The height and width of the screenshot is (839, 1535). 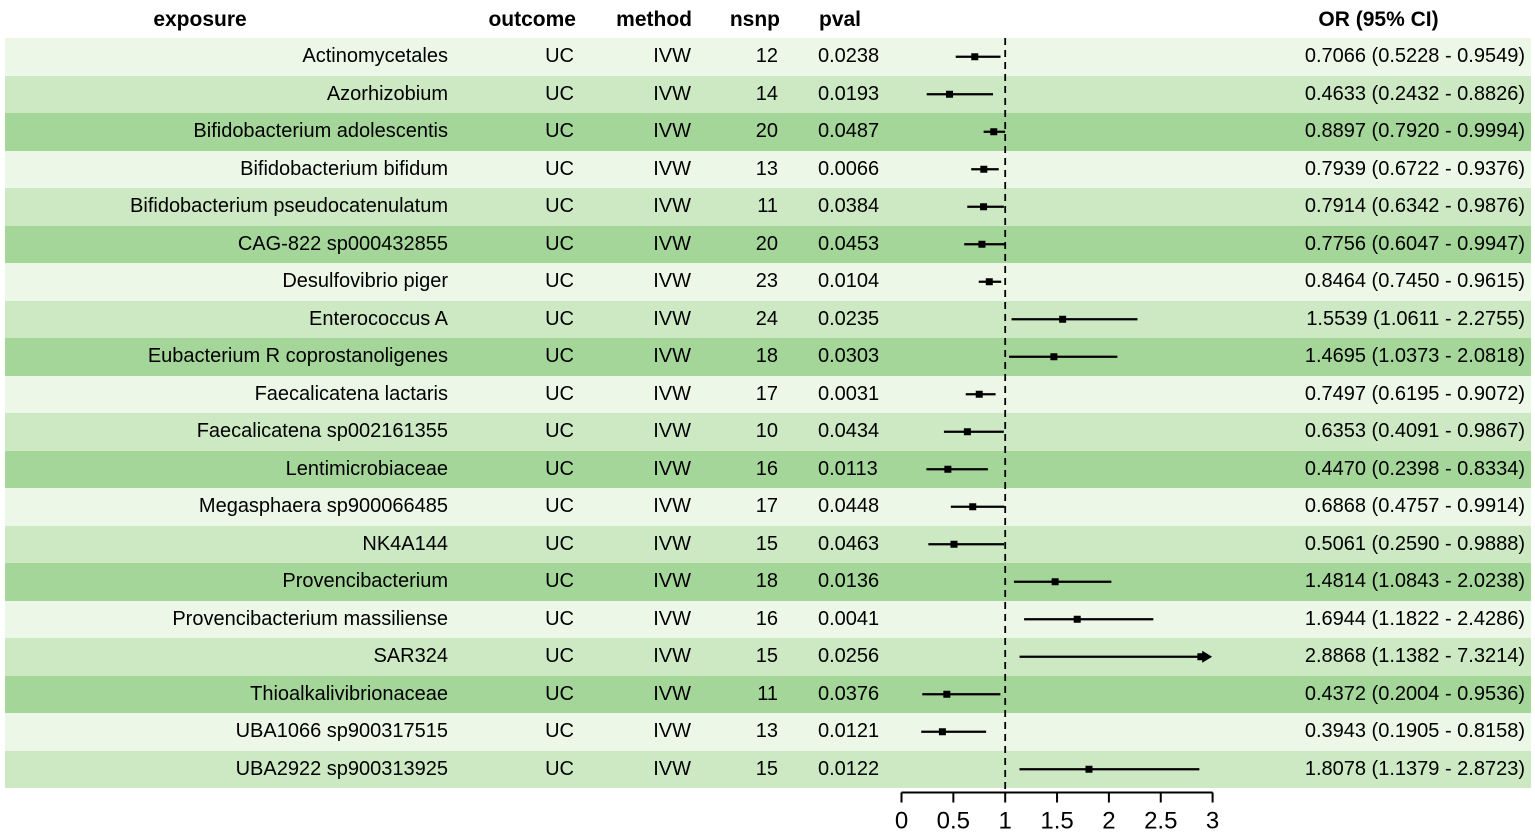 What do you see at coordinates (411, 656) in the screenshot?
I see `cell-exposure: SAR324` at bounding box center [411, 656].